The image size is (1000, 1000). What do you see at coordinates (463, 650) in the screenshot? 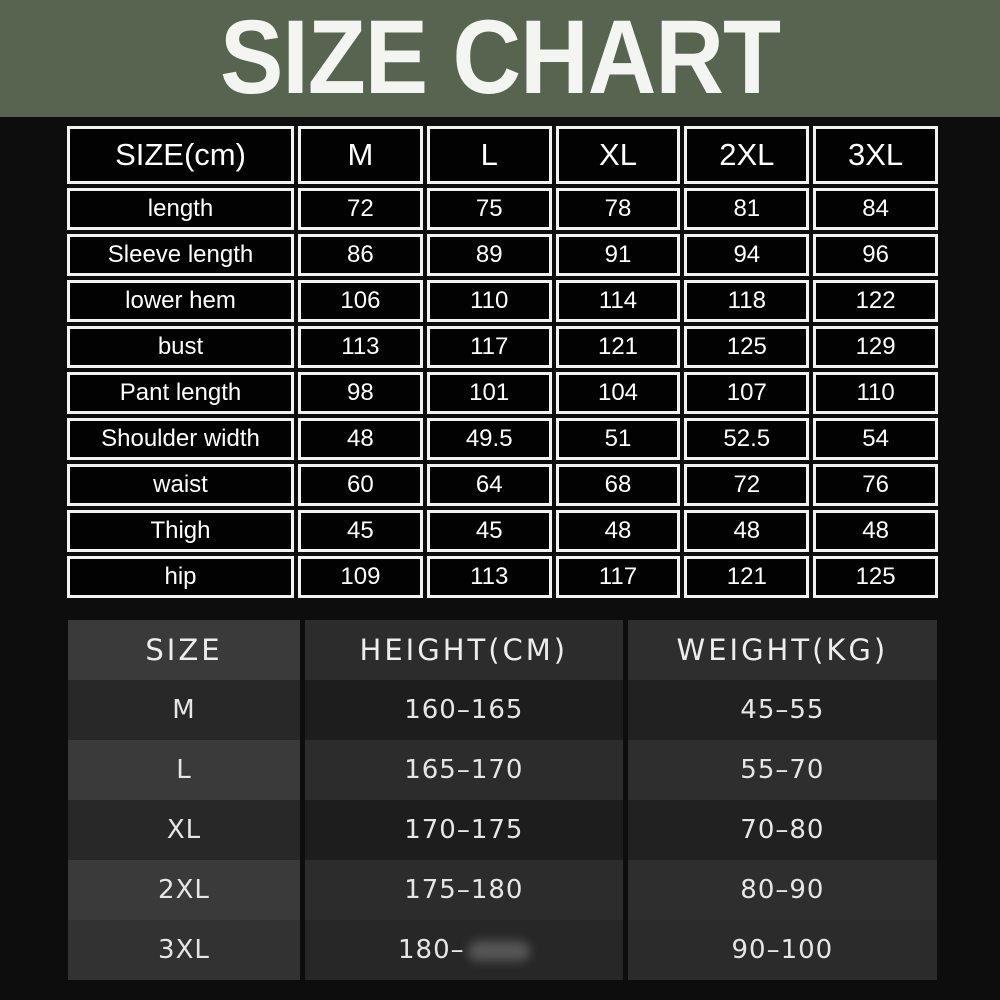
I see `fit-guide-header-cell: HEIGHT(CM)` at bounding box center [463, 650].